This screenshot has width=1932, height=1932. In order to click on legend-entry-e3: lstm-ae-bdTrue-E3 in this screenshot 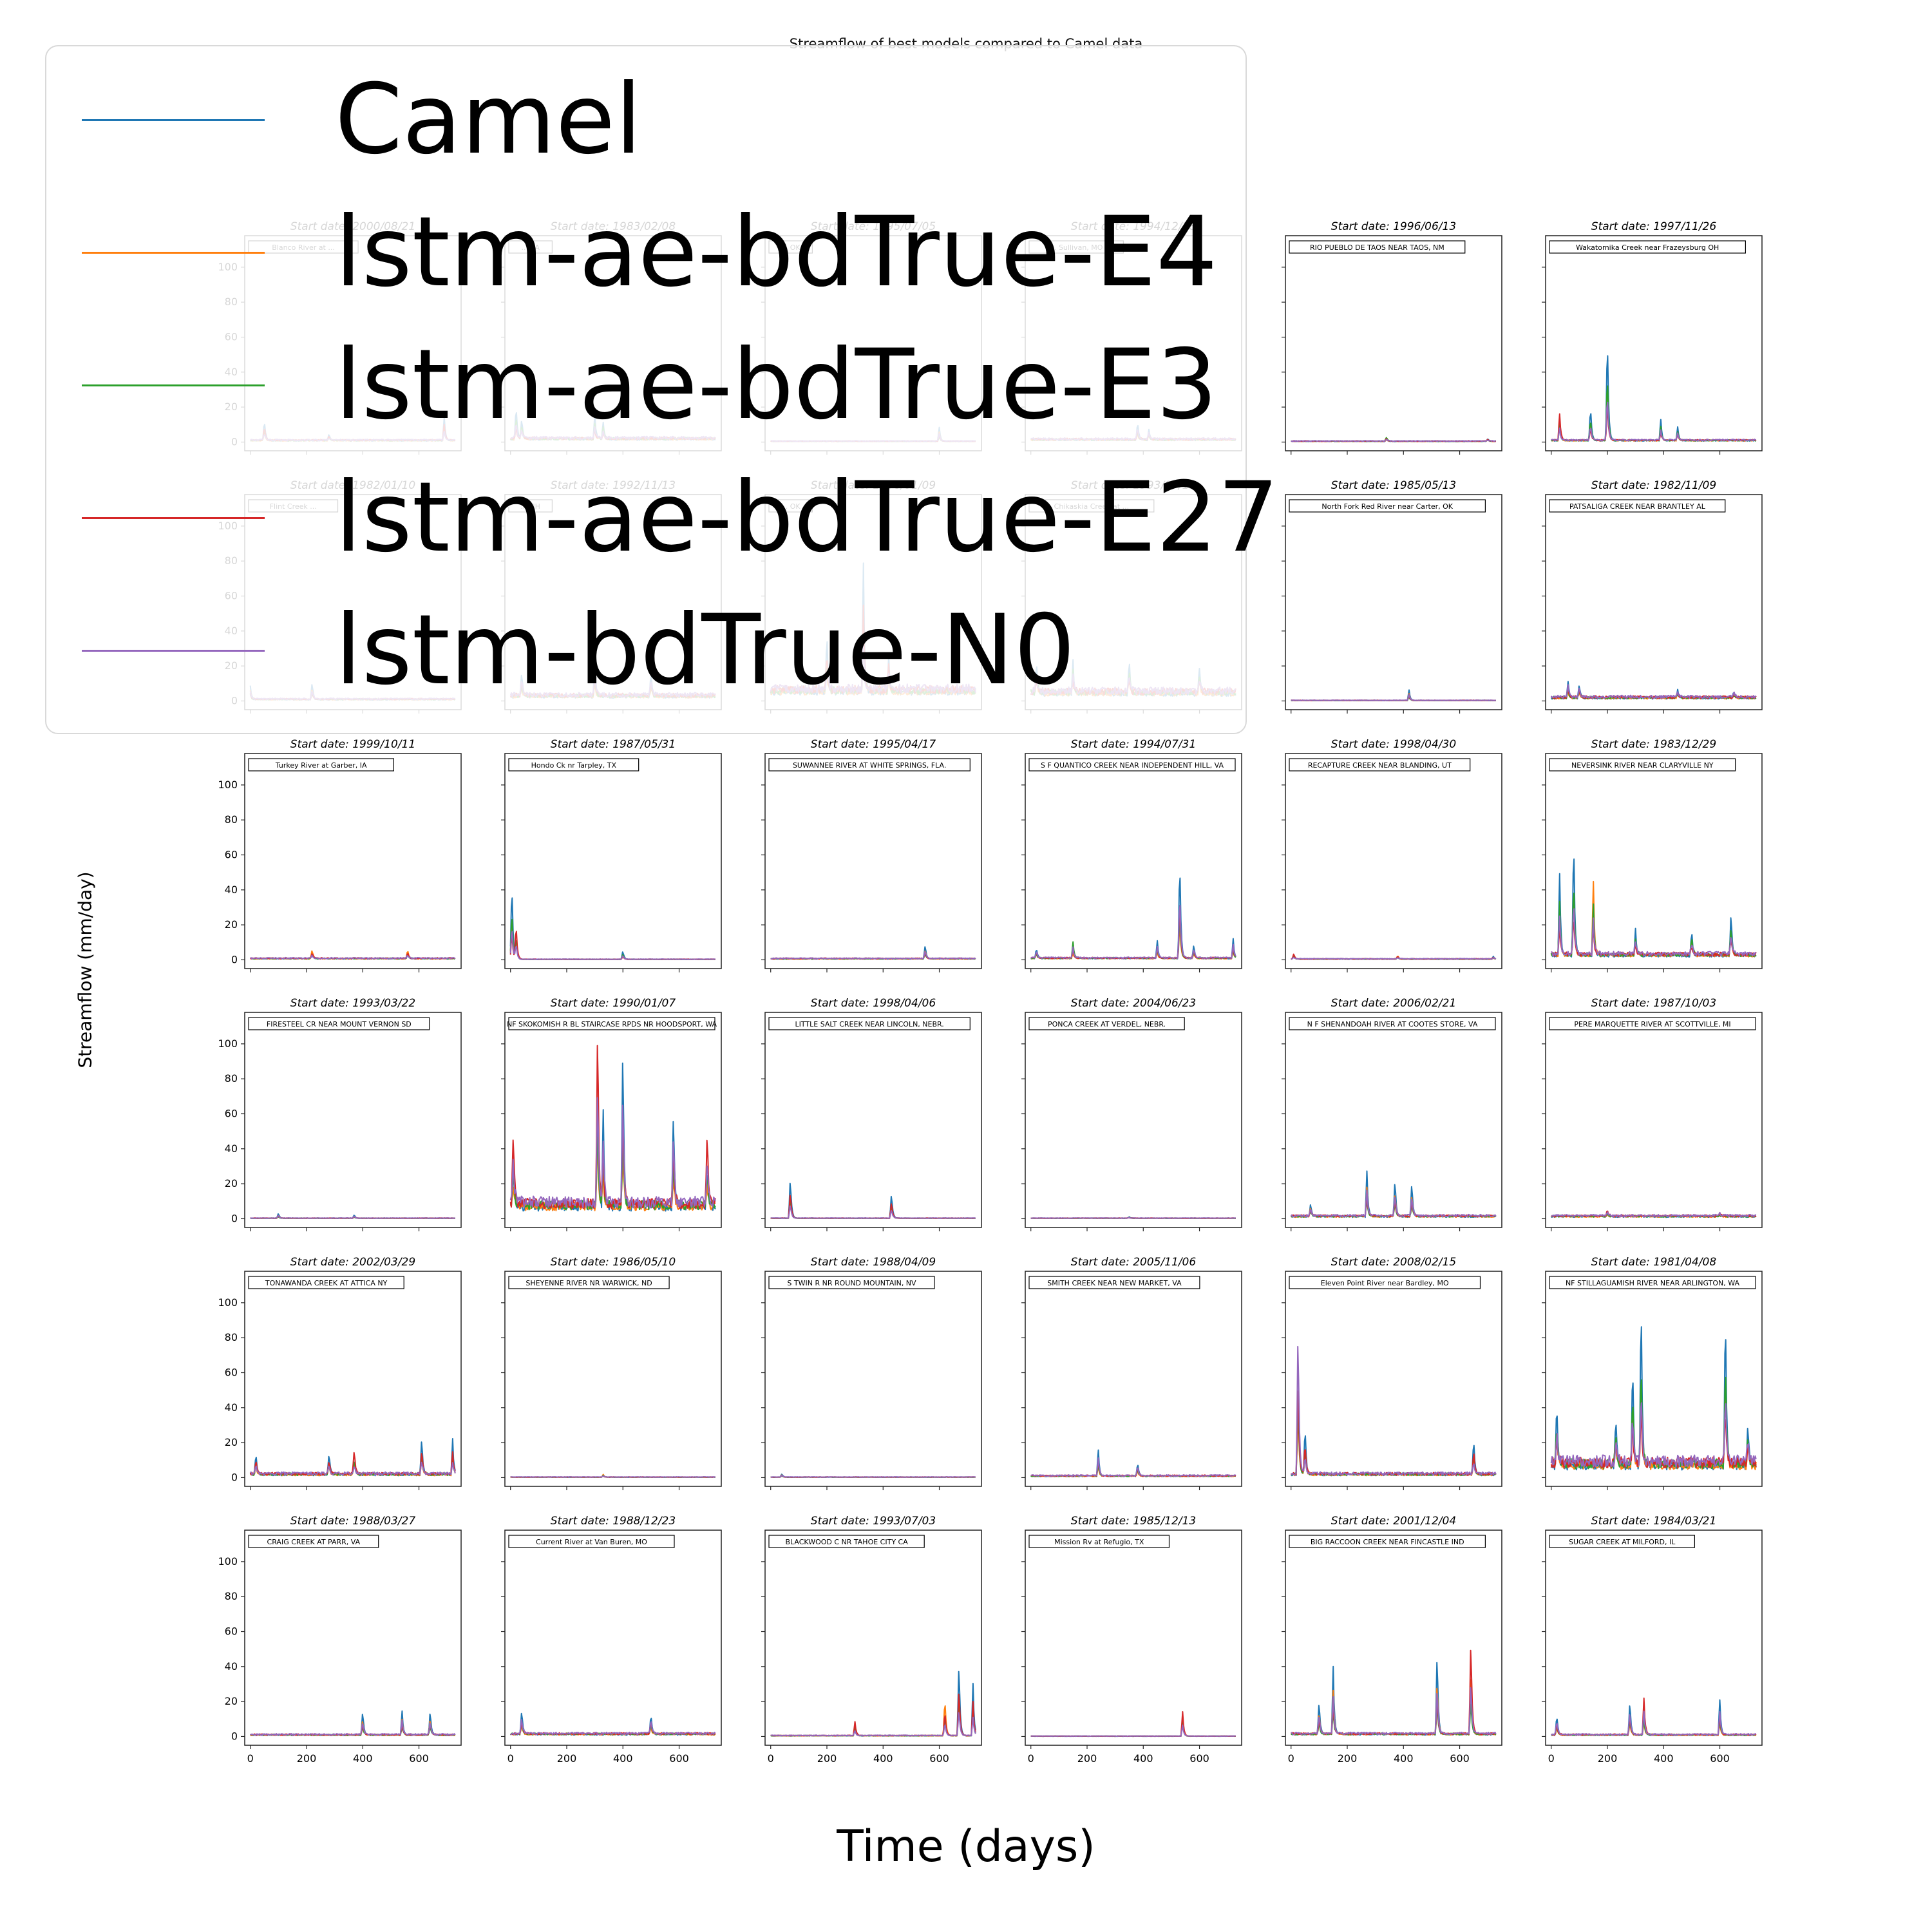, I will do `click(645, 425)`.